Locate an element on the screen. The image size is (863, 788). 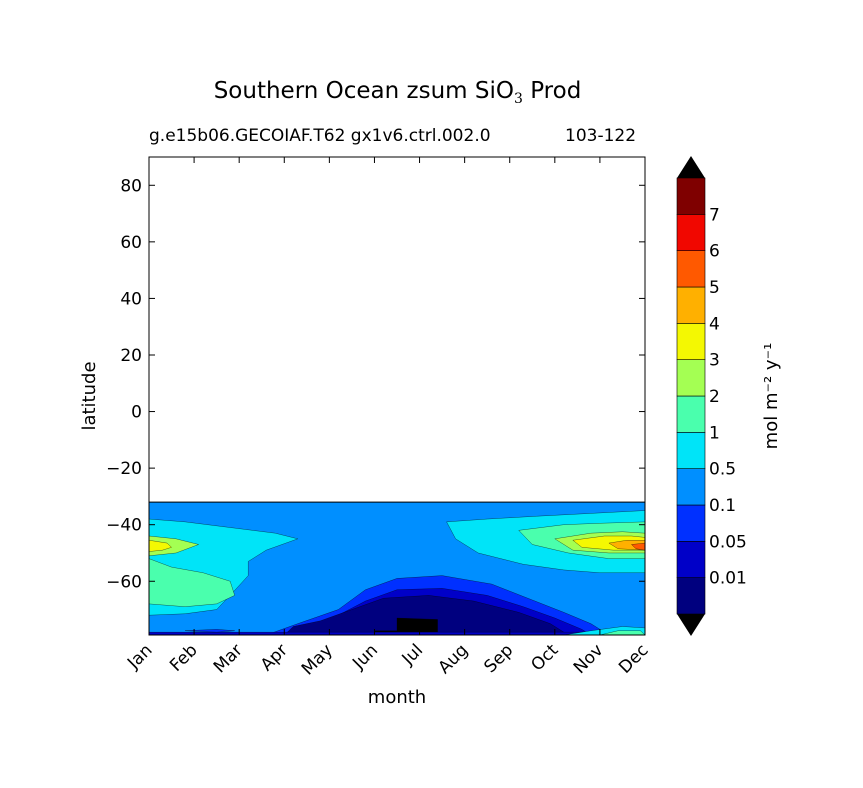
contour-band-2-3-west is located at coordinates (174, 546).